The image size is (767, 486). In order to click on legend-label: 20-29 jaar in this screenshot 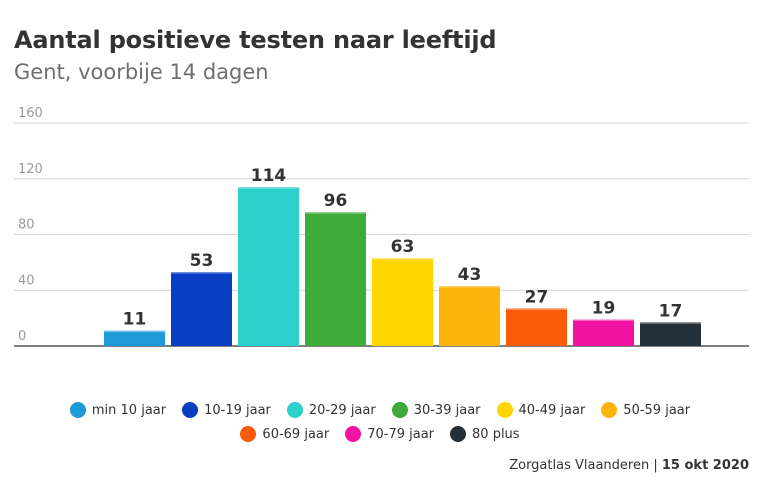, I will do `click(342, 410)`.